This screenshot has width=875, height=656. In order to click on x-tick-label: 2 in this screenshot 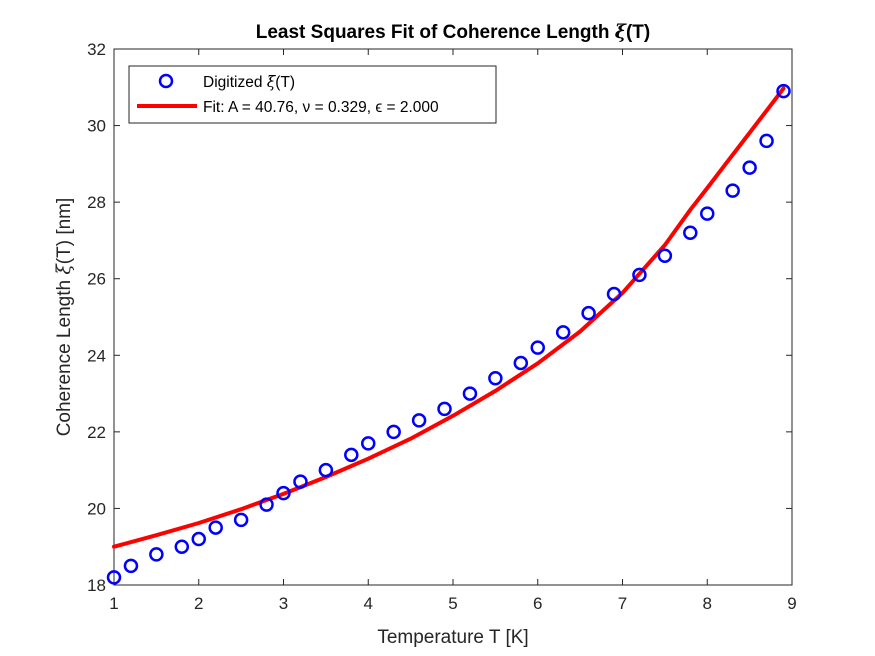, I will do `click(198, 603)`.